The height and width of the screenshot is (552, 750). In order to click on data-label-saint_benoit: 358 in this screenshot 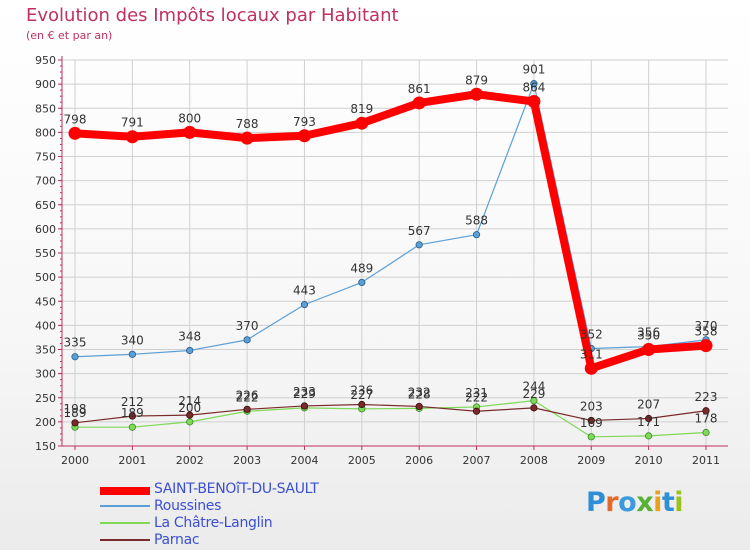, I will do `click(706, 332)`.